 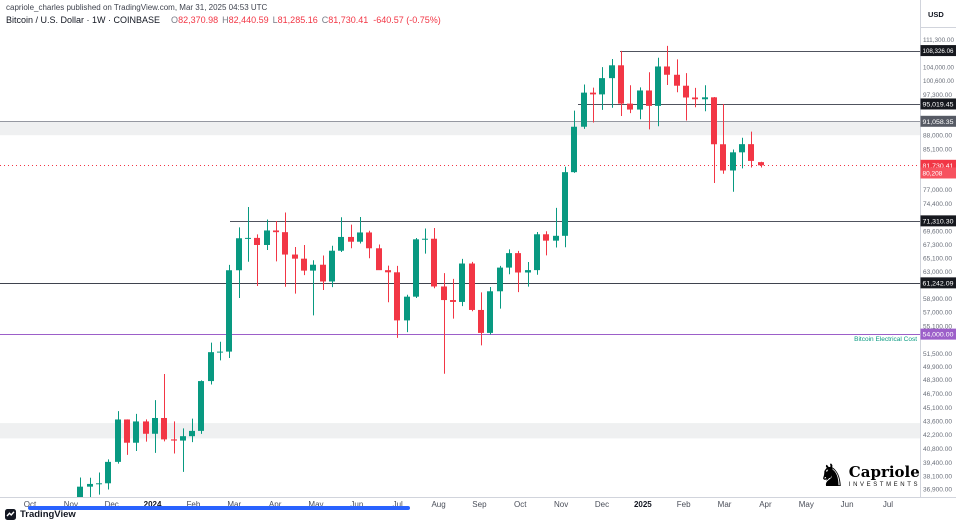 What do you see at coordinates (869, 475) in the screenshot?
I see `capriole-logo: ♞ Capriole INVESTMENTS` at bounding box center [869, 475].